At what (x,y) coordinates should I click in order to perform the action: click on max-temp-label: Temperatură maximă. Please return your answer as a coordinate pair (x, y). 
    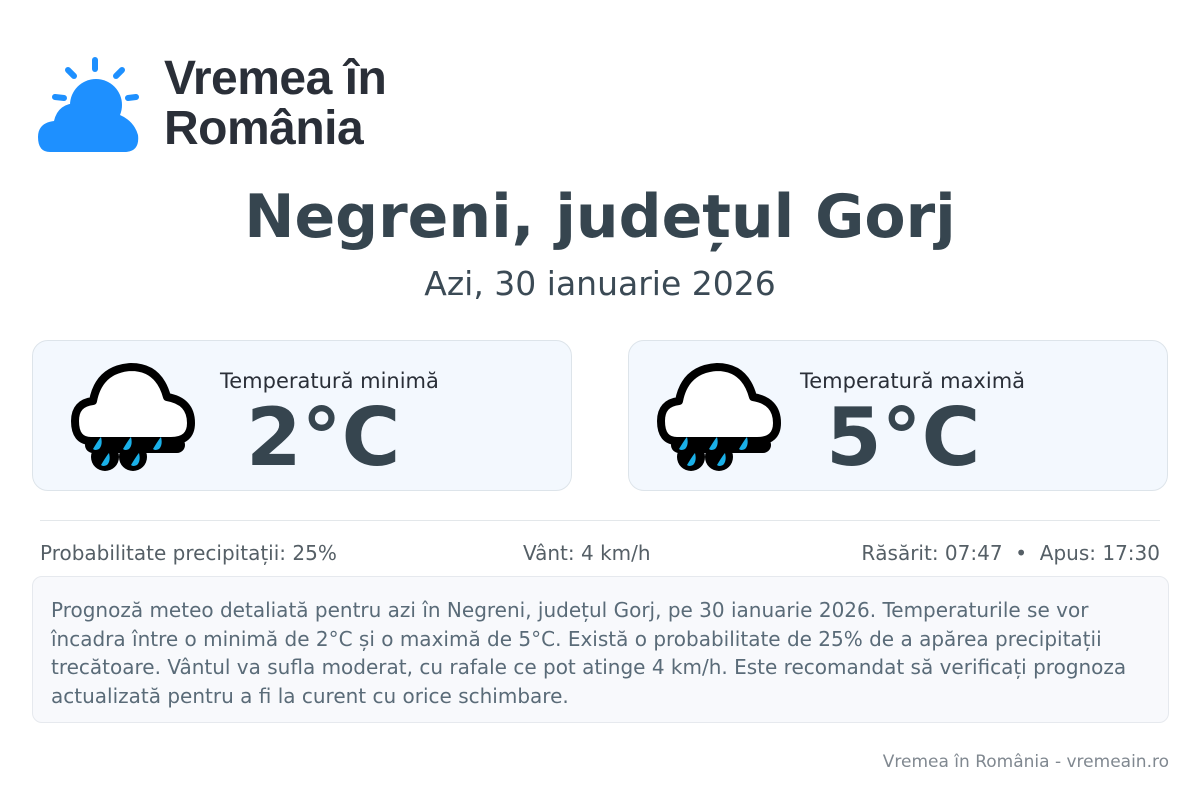
    Looking at the image, I should click on (913, 381).